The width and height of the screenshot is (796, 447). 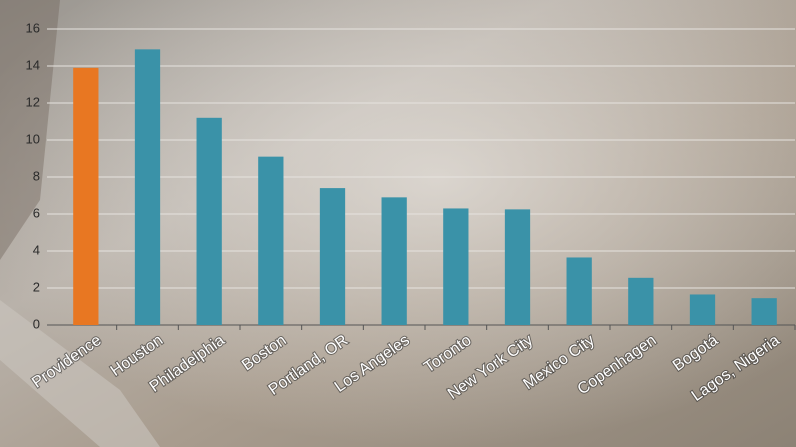 What do you see at coordinates (36, 212) in the screenshot?
I see `y-tick-label: 6` at bounding box center [36, 212].